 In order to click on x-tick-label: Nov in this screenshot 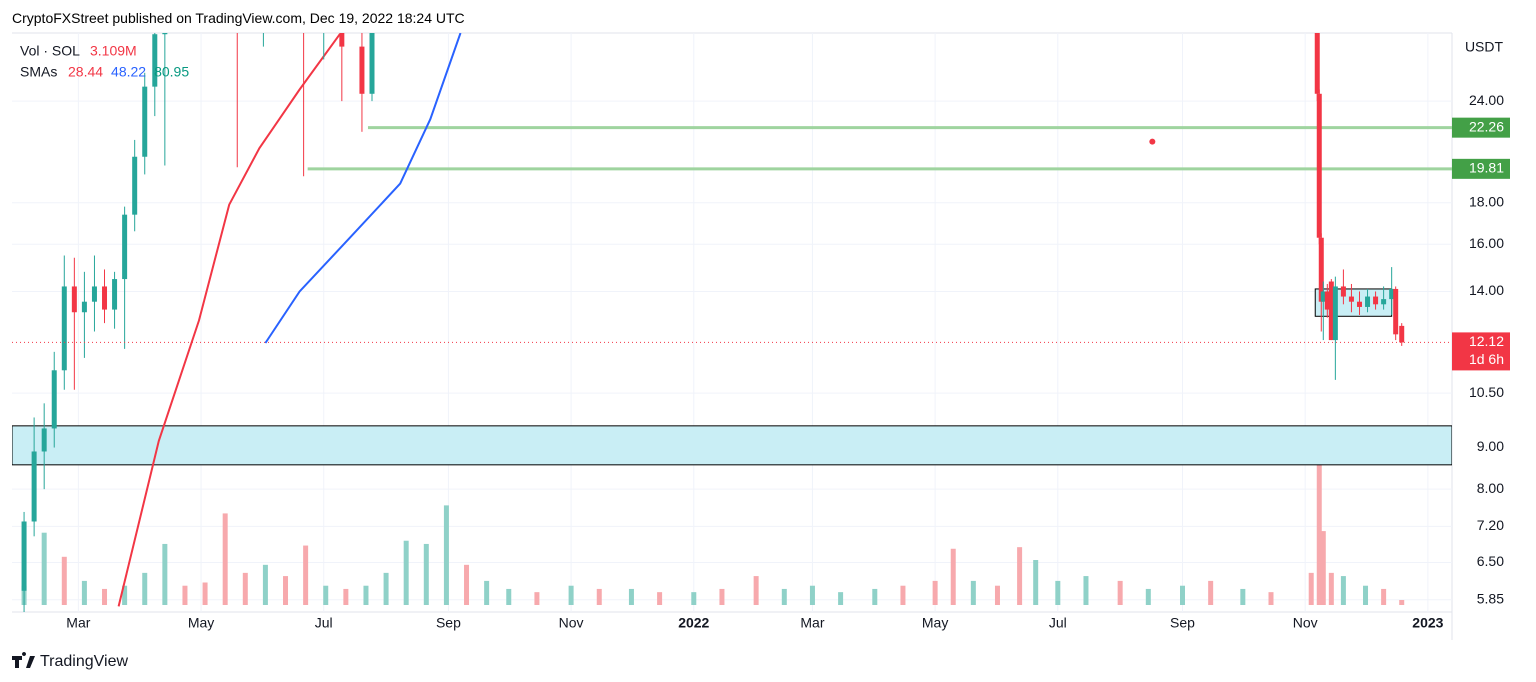, I will do `click(571, 623)`.